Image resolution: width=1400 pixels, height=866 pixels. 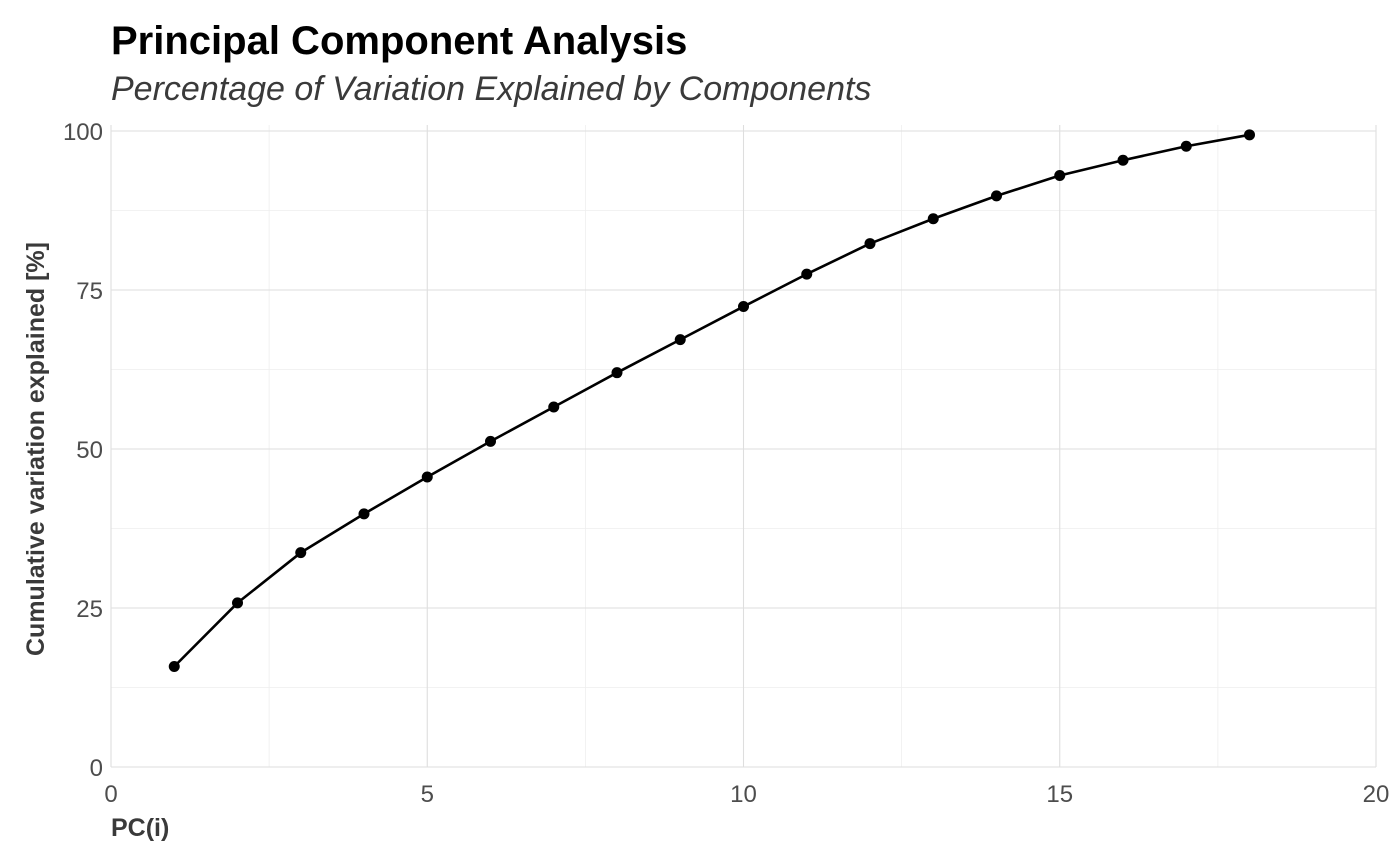 What do you see at coordinates (96, 768) in the screenshot?
I see `y-tick-label: 0` at bounding box center [96, 768].